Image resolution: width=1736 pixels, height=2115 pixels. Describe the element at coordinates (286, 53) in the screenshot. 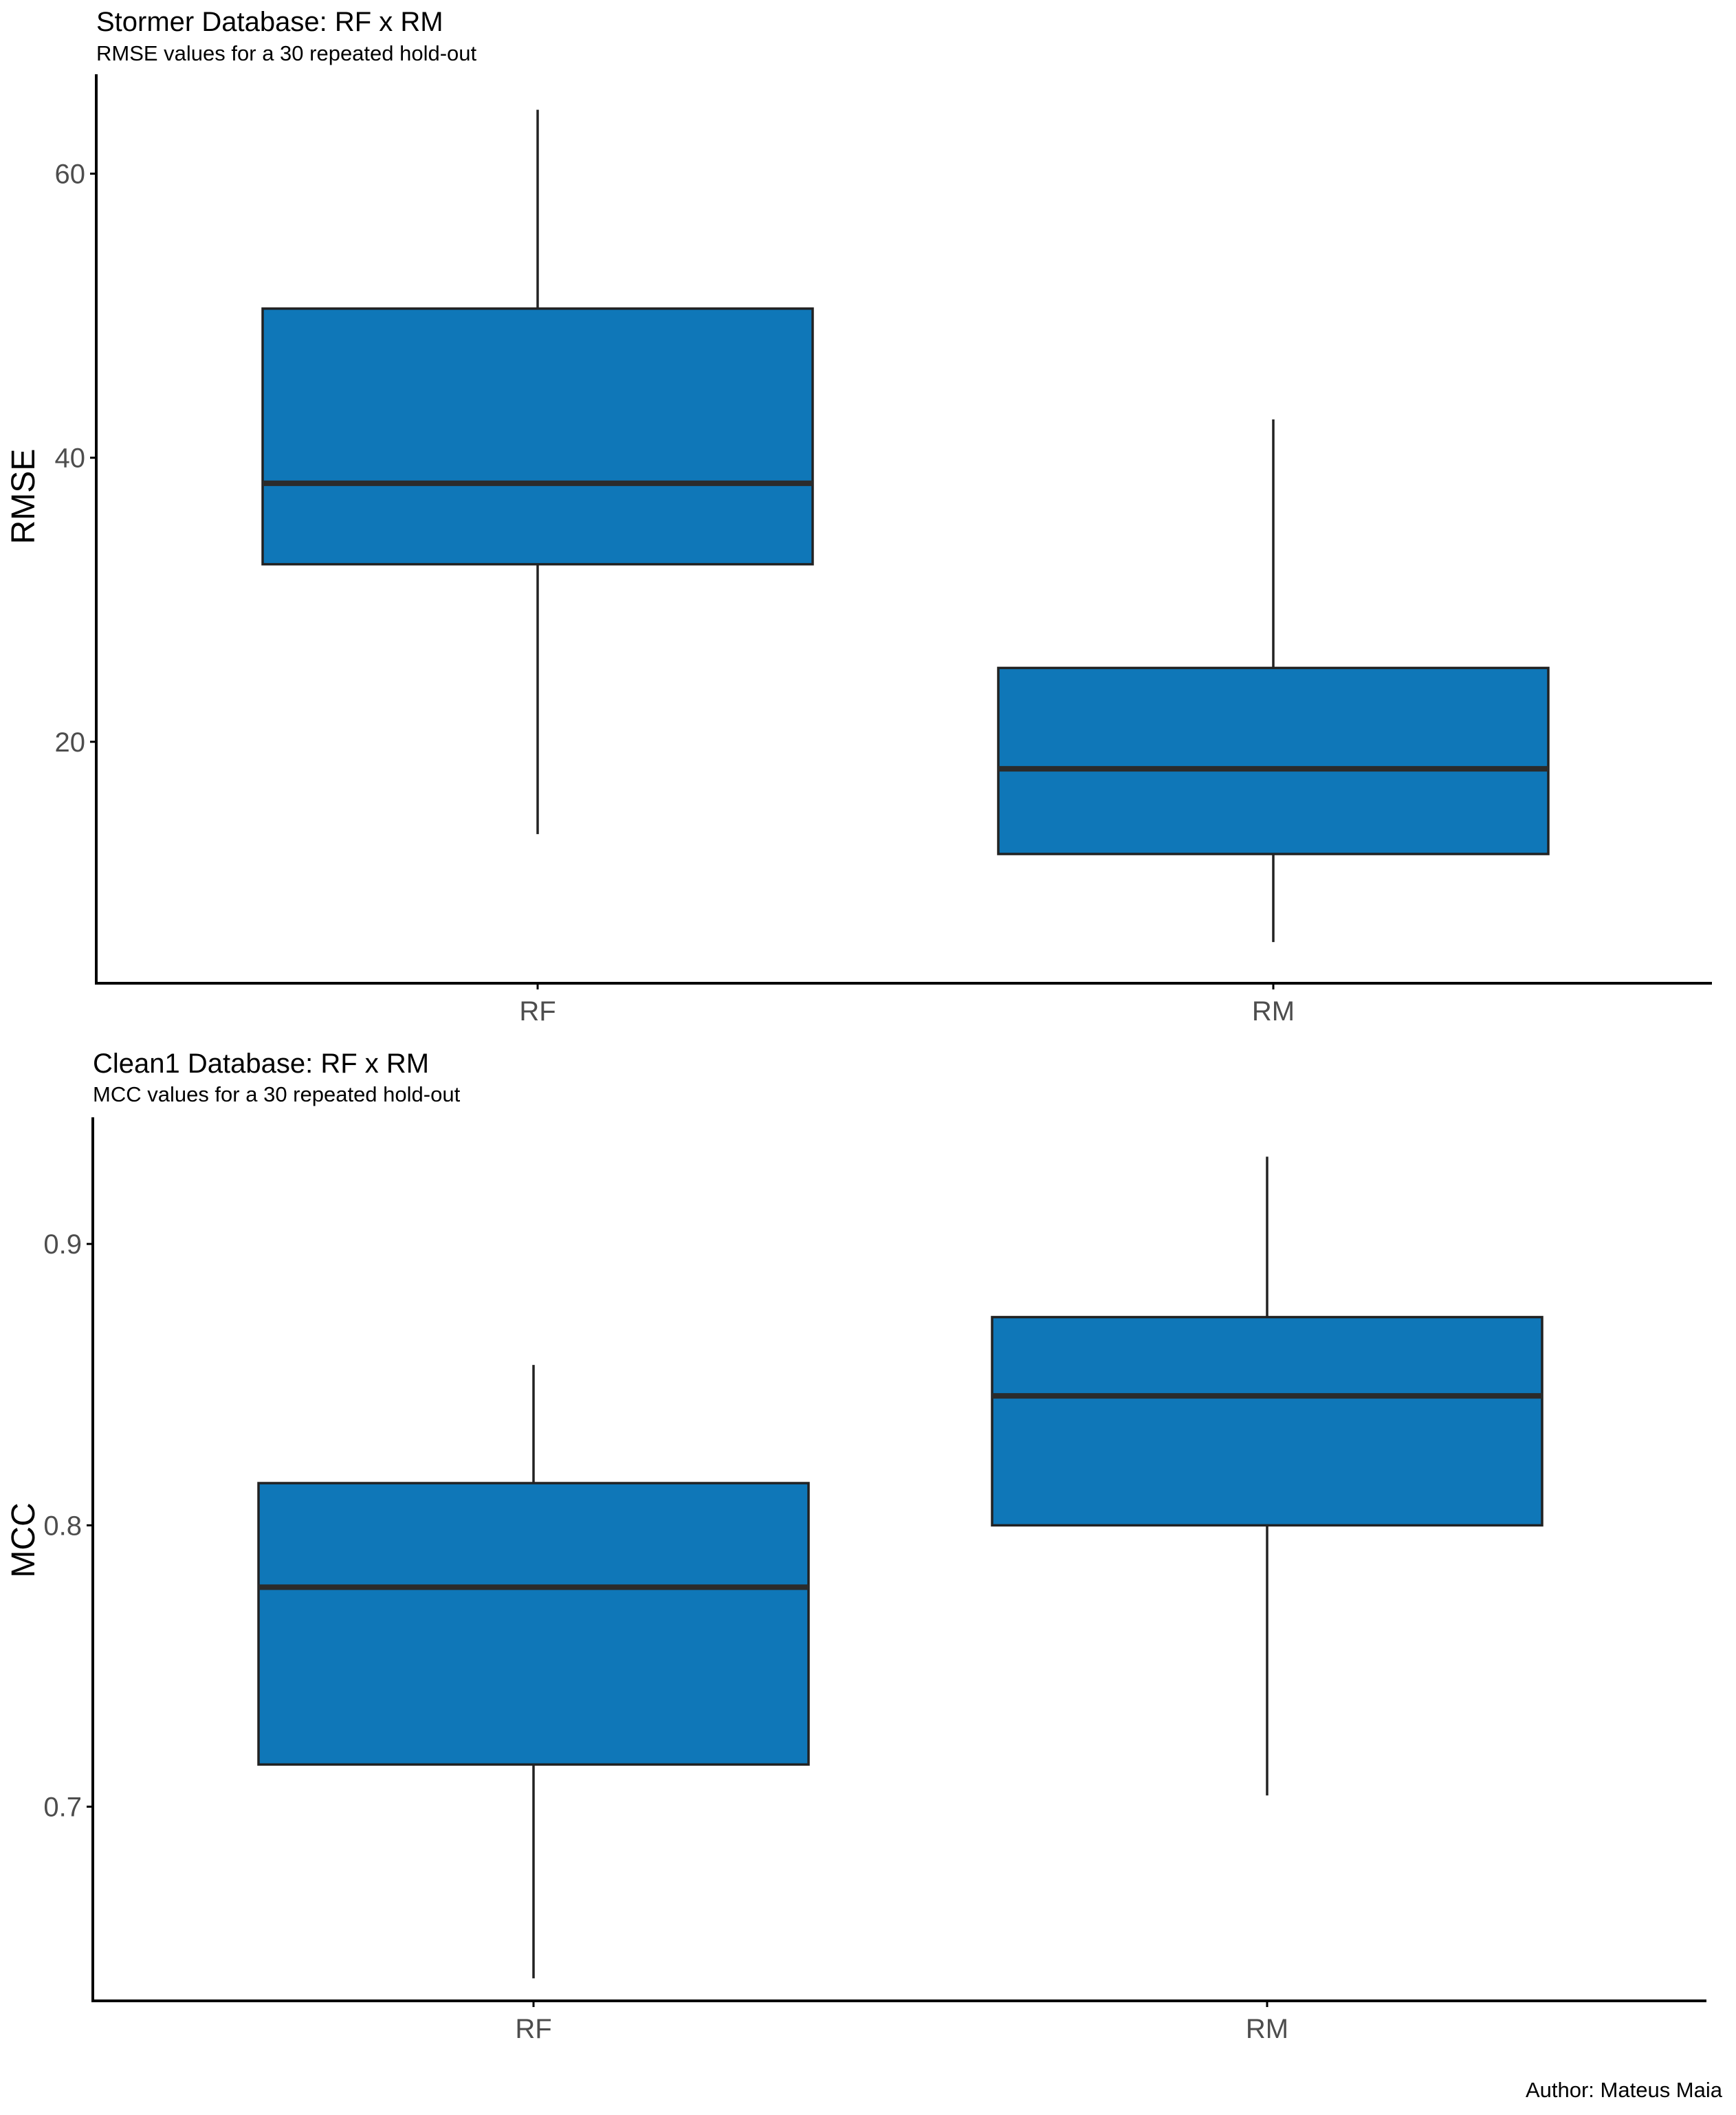

I see `panel-subtitle: RMSE values for a 30 repeated hold-out` at that location.